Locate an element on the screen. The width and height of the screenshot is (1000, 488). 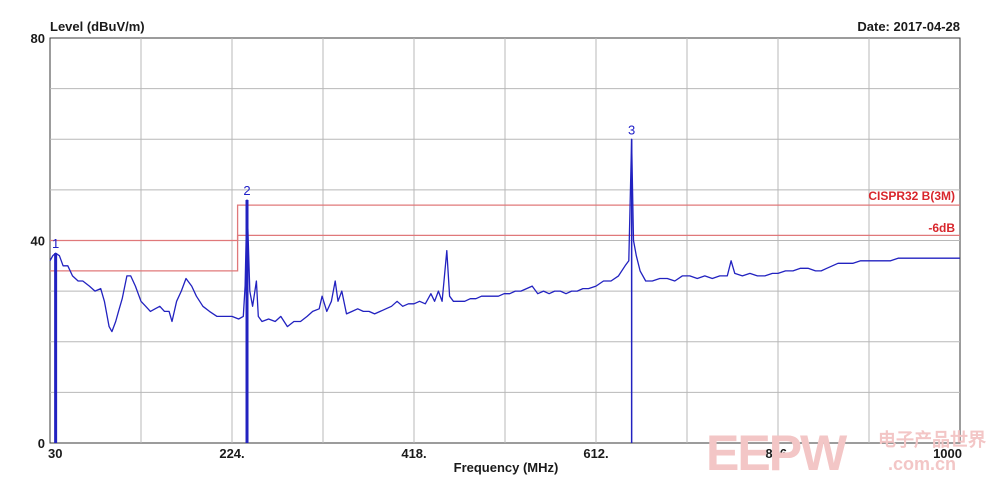
y-axis-label: Level (dBuV/m) is located at coordinates (97, 26).